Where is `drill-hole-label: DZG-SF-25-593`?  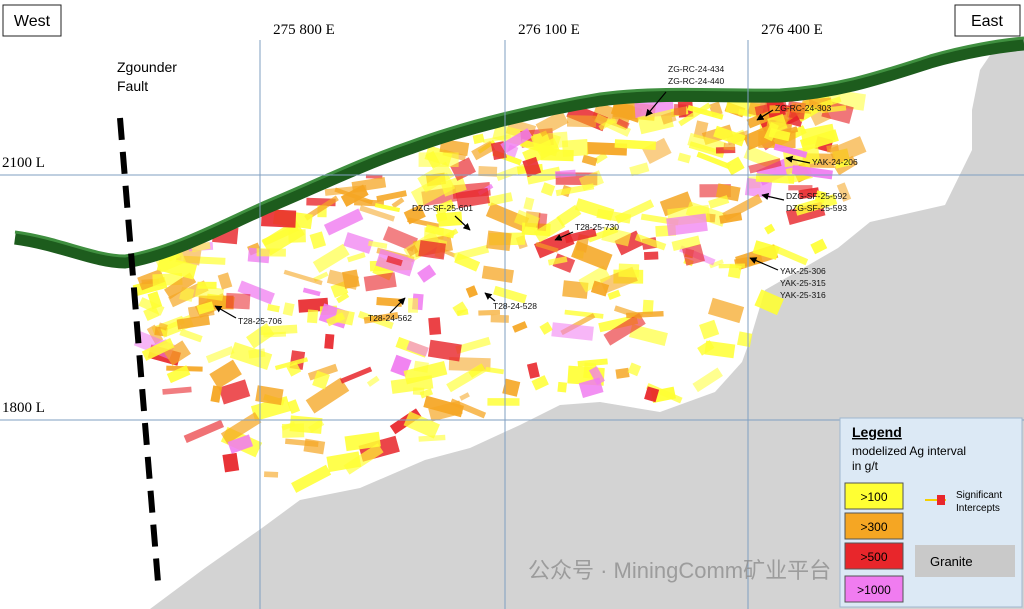 drill-hole-label: DZG-SF-25-593 is located at coordinates (816, 208).